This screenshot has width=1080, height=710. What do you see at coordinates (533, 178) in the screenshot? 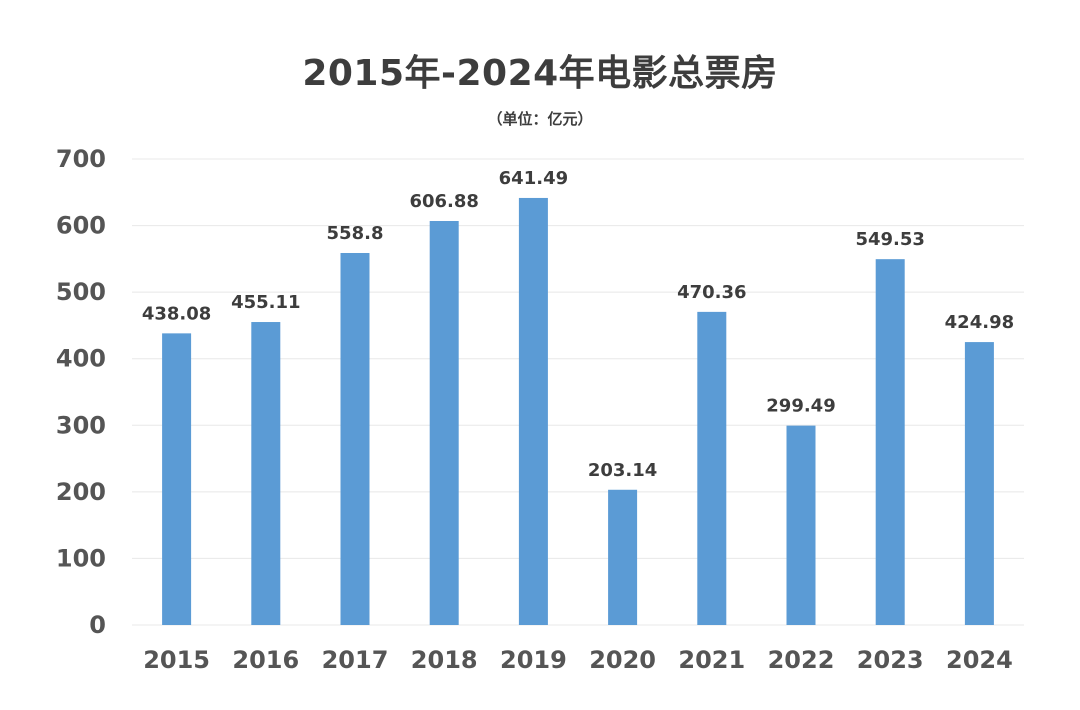
I see `data-label: 641.49` at bounding box center [533, 178].